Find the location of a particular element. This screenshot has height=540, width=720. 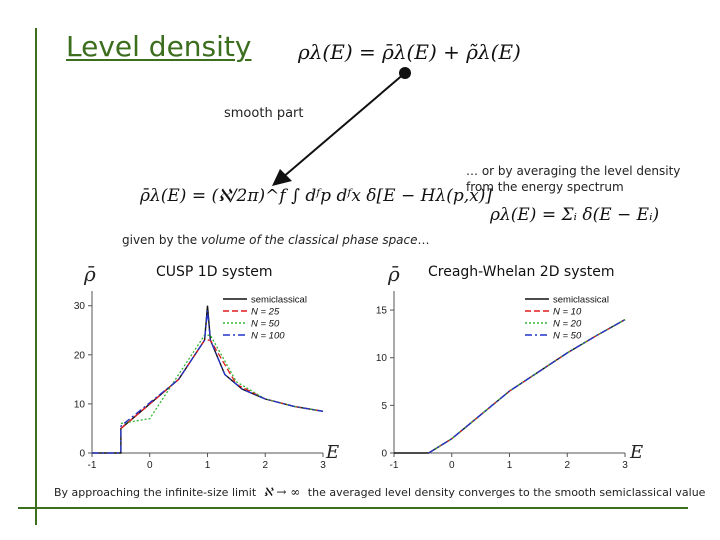

chart1-ylabel: ρ̄ is located at coordinates (90, 274).